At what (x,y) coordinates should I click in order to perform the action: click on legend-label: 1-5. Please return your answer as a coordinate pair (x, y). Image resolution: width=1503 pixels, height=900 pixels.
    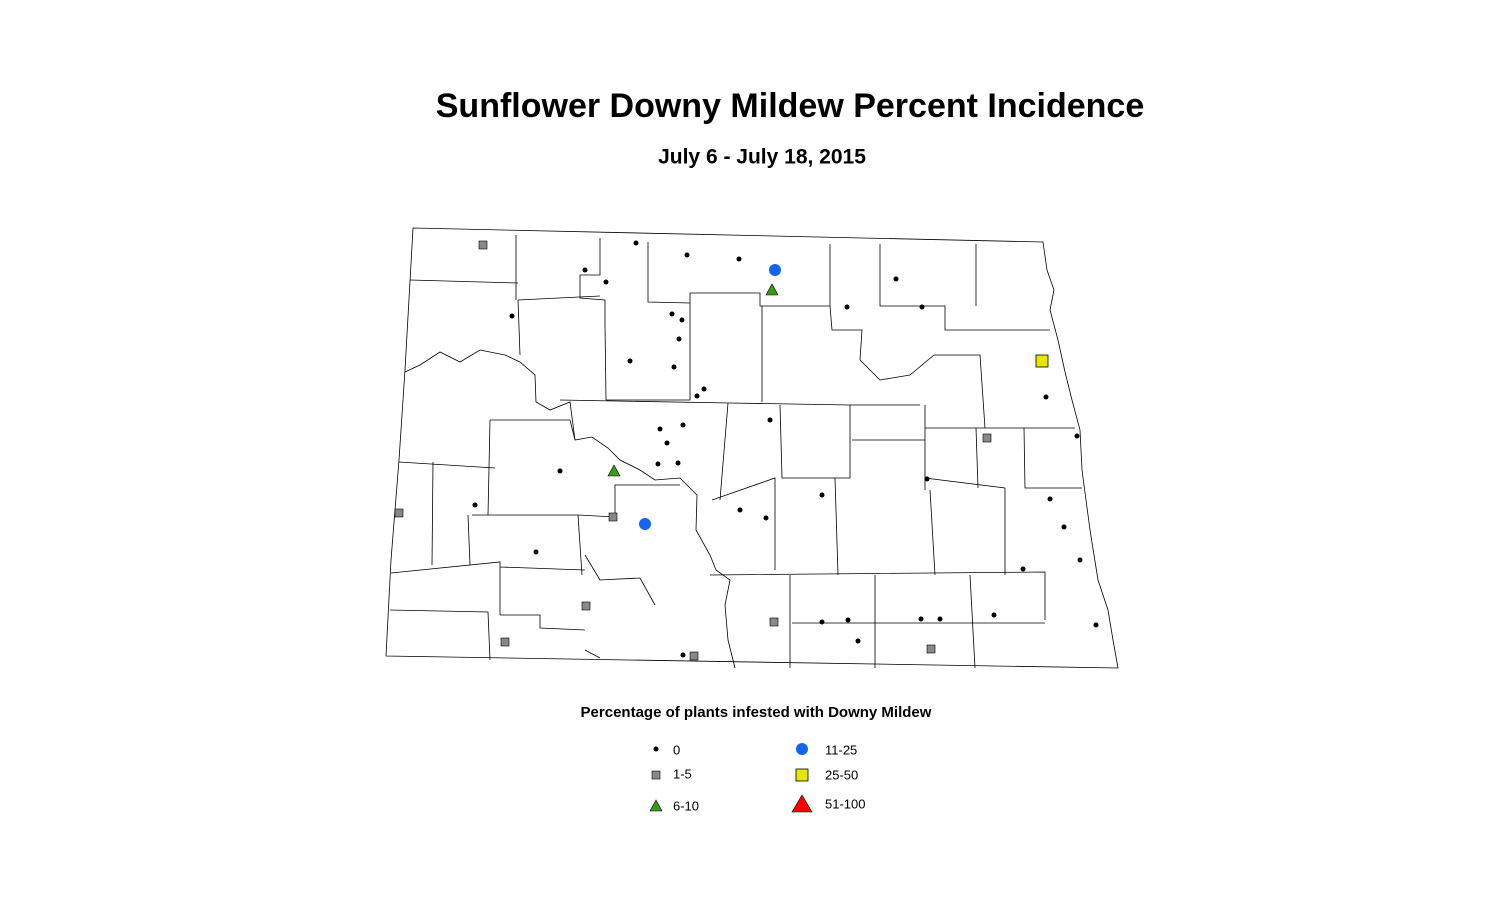
    Looking at the image, I should click on (682, 773).